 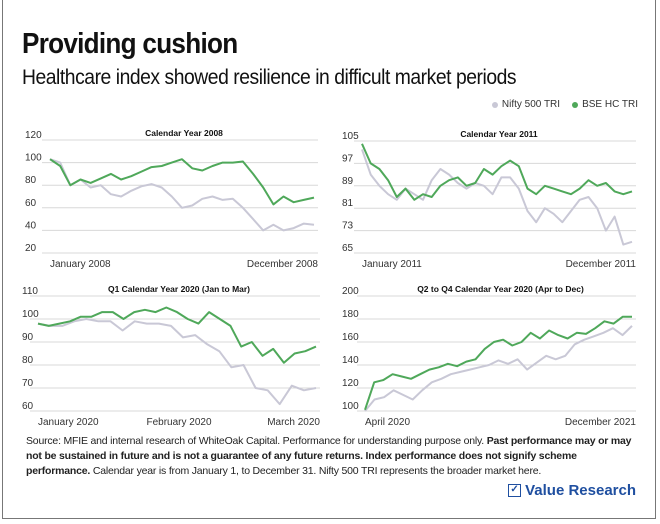 I want to click on x-axis-label: January 2020, so click(x=68, y=422).